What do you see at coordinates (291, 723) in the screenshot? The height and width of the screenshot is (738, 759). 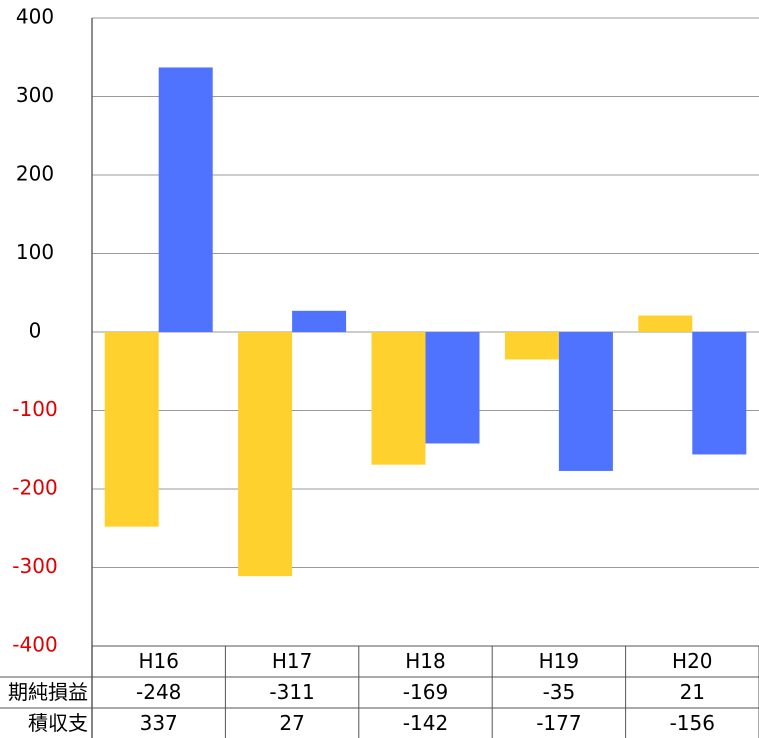 I see `table-value: 27` at bounding box center [291, 723].